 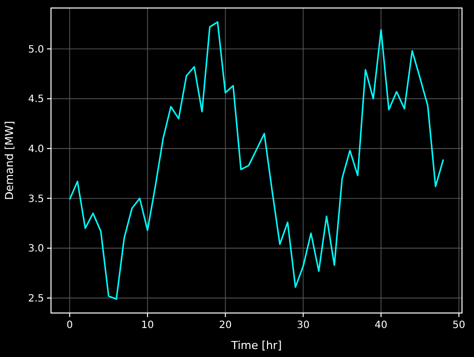 I want to click on y-tick-label: 4.0, so click(x=36, y=150).